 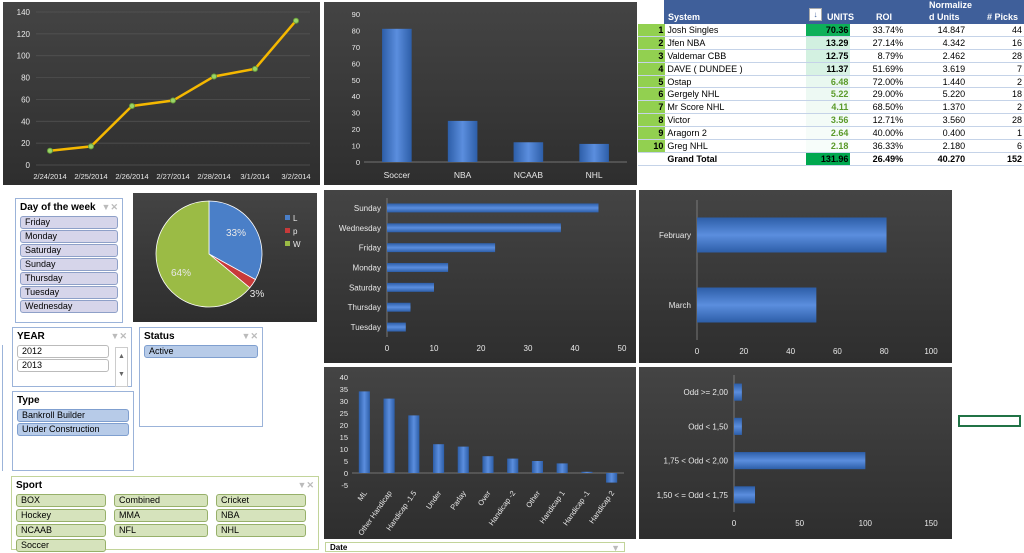 I want to click on slicer-item-type: Bankroll Builder, so click(x=73, y=415).